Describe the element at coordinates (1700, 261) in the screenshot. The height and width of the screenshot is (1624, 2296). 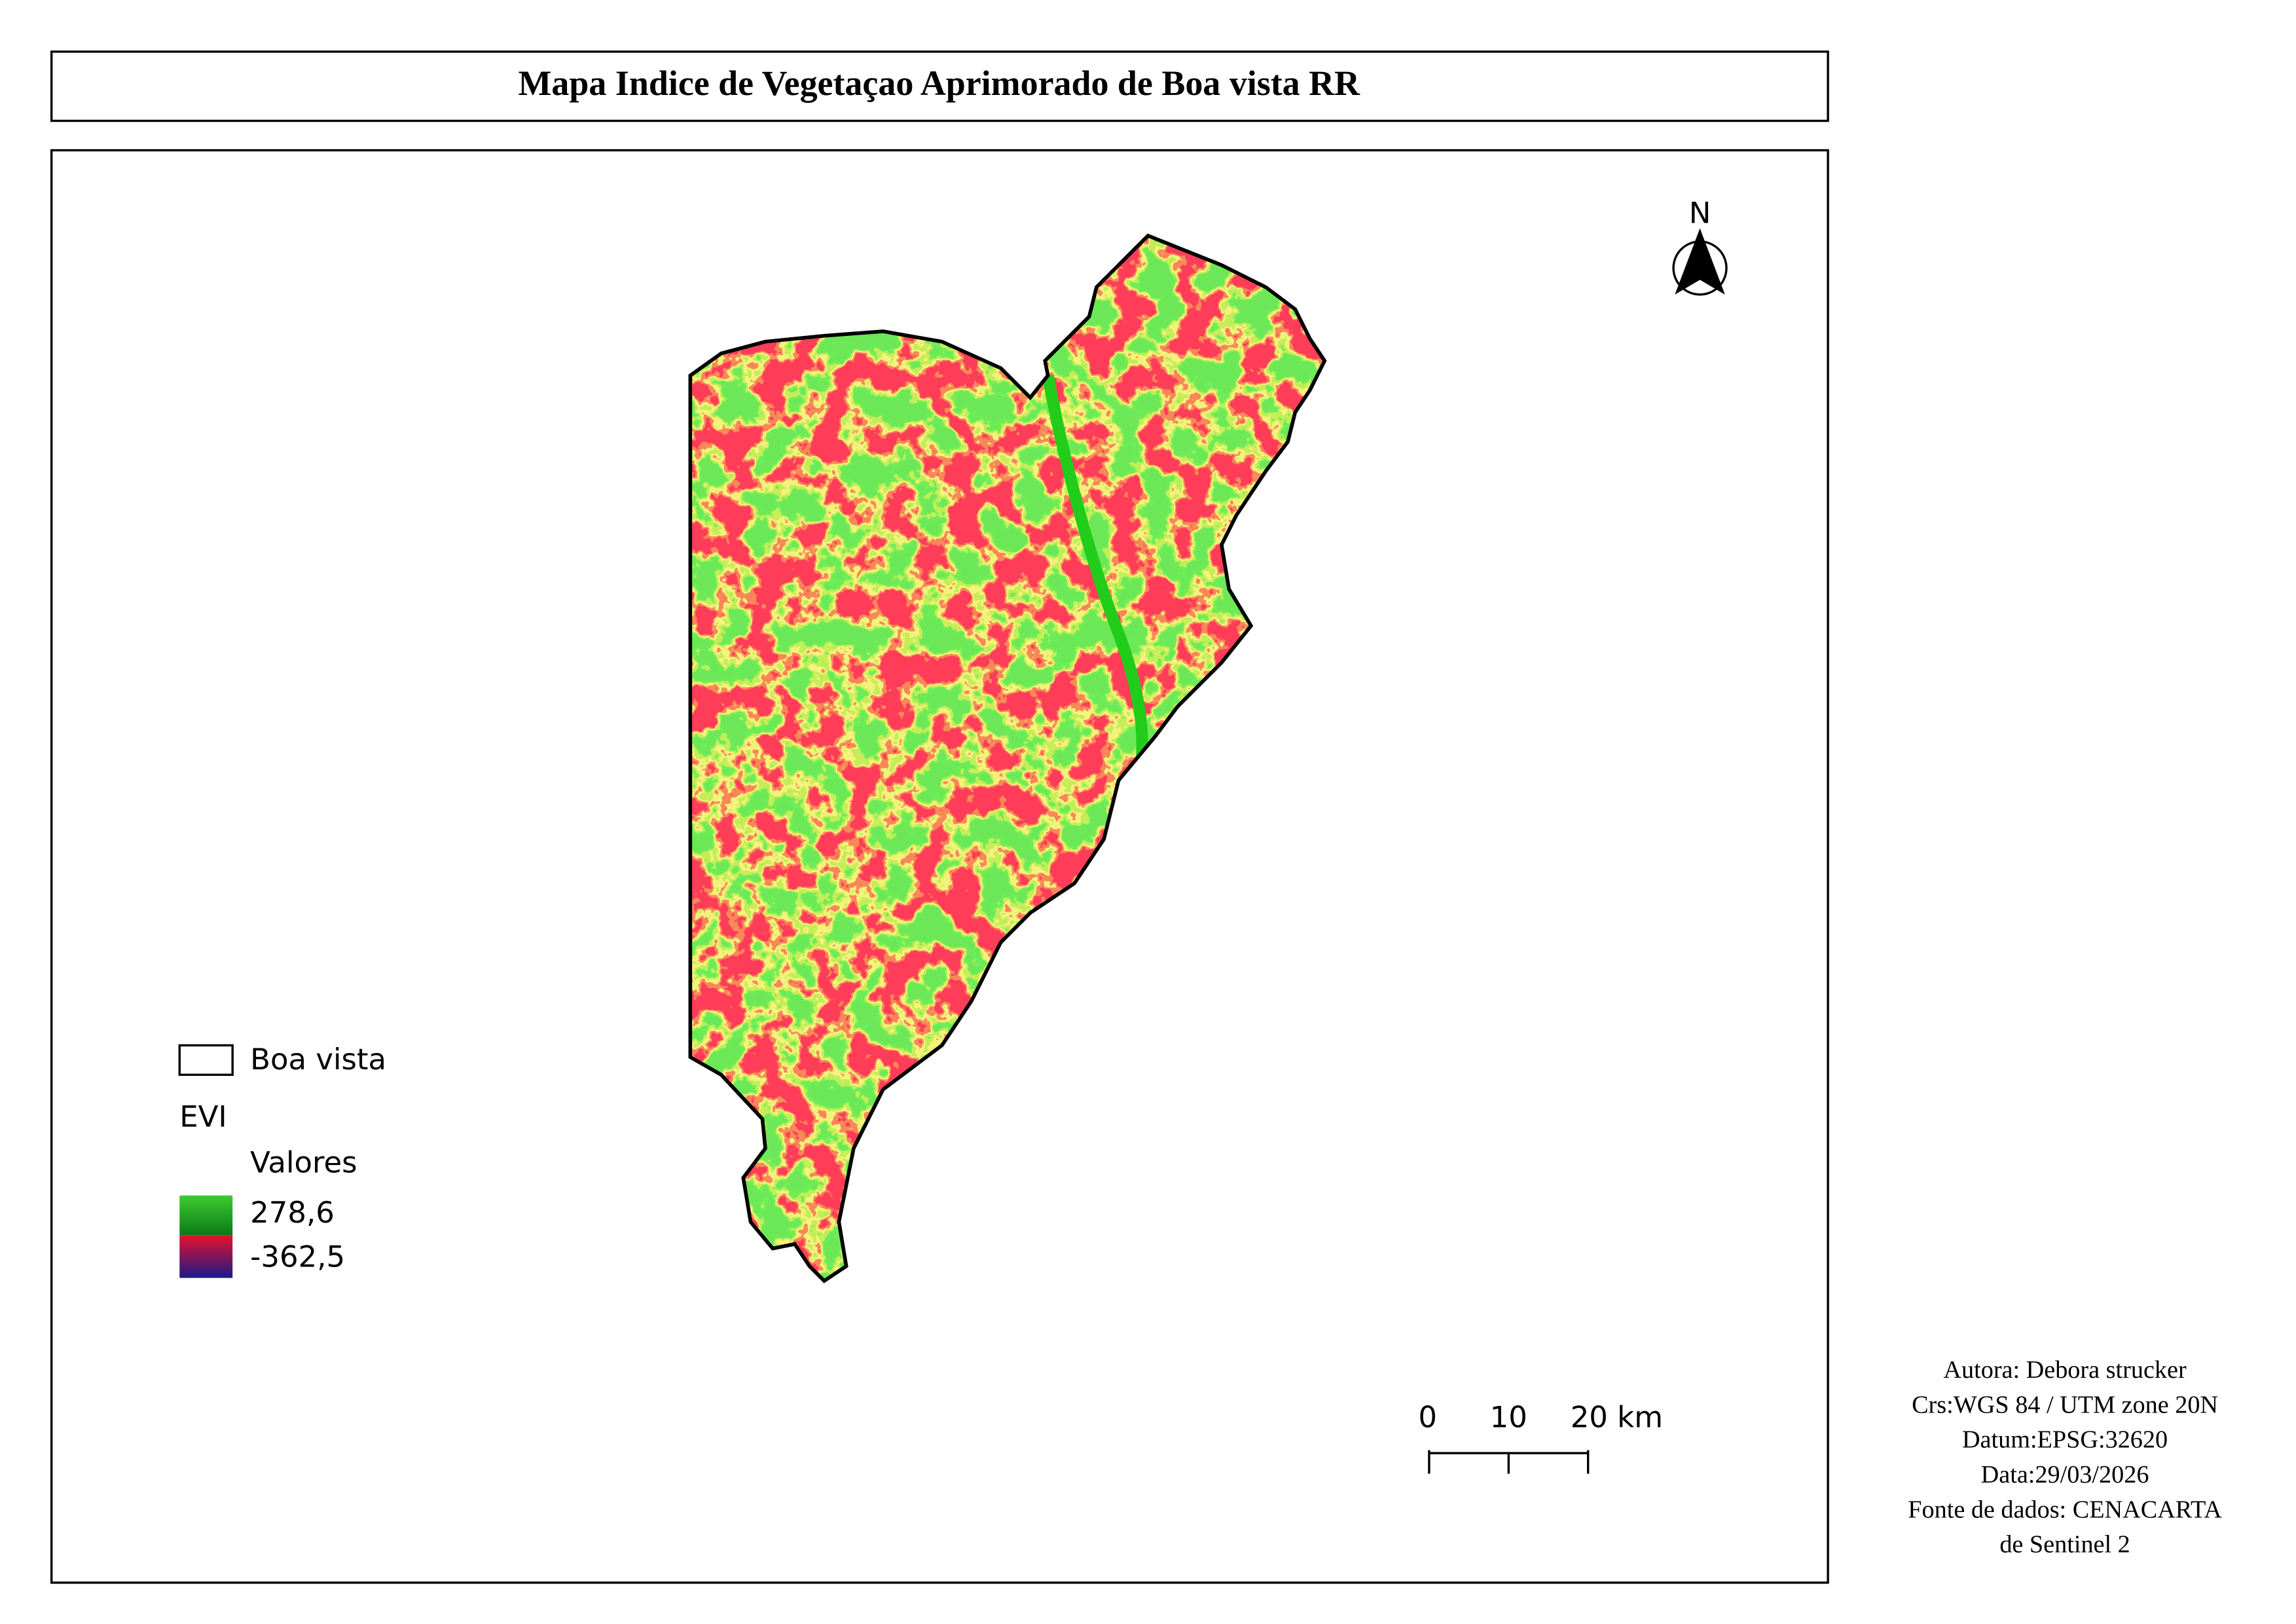
I see `north-needle` at that location.